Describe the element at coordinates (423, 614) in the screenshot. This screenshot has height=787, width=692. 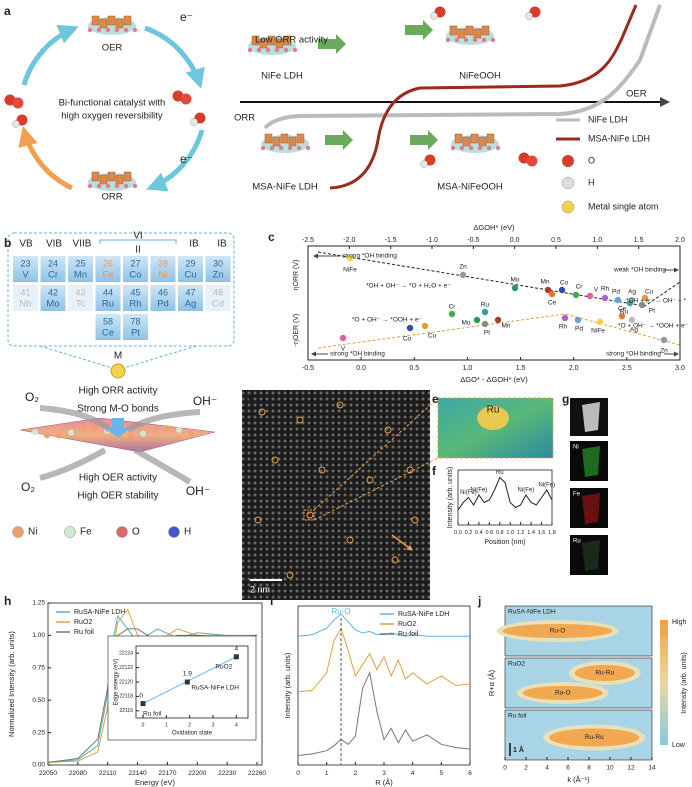
I see `label: RuSA-NiFe LDH` at that location.